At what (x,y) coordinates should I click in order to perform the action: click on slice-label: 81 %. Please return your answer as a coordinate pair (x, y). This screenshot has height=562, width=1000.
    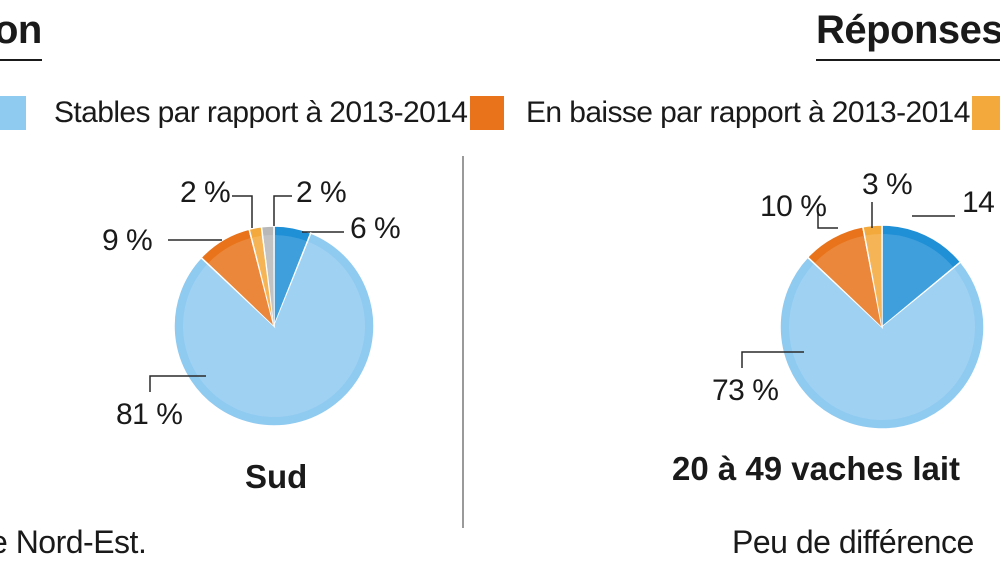
    Looking at the image, I should click on (149, 414).